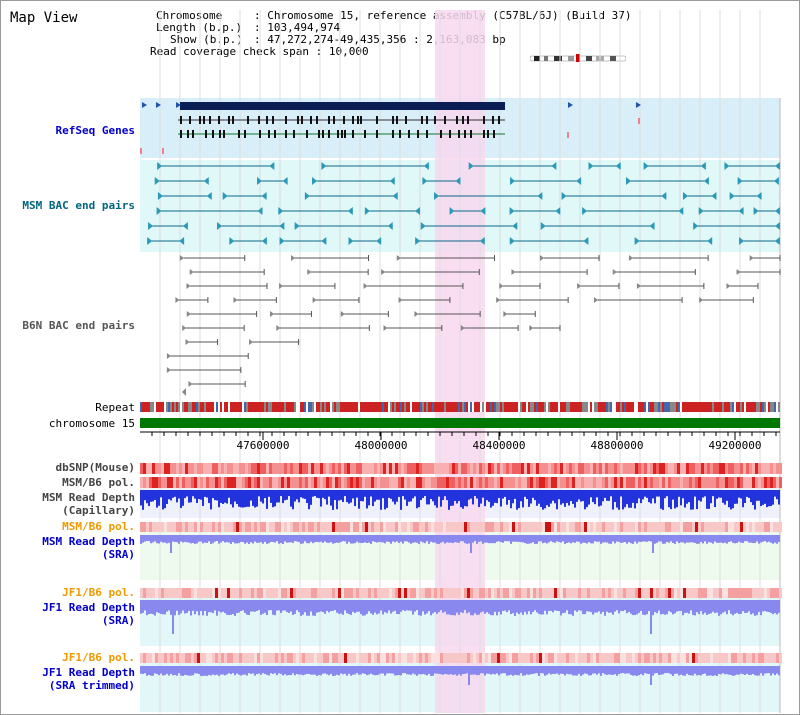 This screenshot has width=800, height=715. What do you see at coordinates (307, 134) in the screenshot?
I see `refseq-exon` at bounding box center [307, 134].